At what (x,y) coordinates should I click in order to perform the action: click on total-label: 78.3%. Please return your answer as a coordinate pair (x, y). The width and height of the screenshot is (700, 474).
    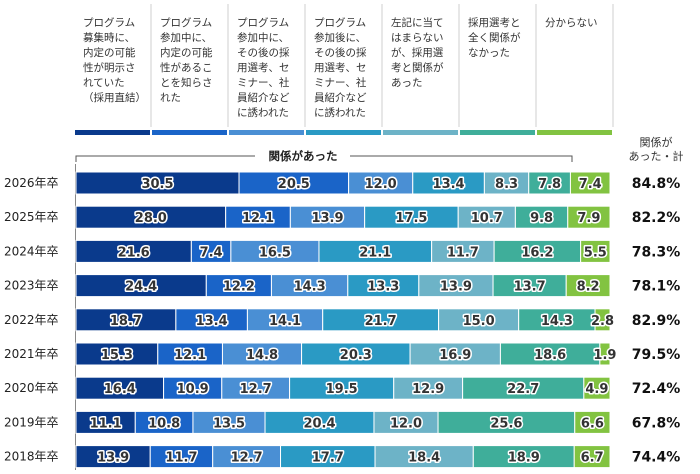
    Looking at the image, I should click on (656, 252).